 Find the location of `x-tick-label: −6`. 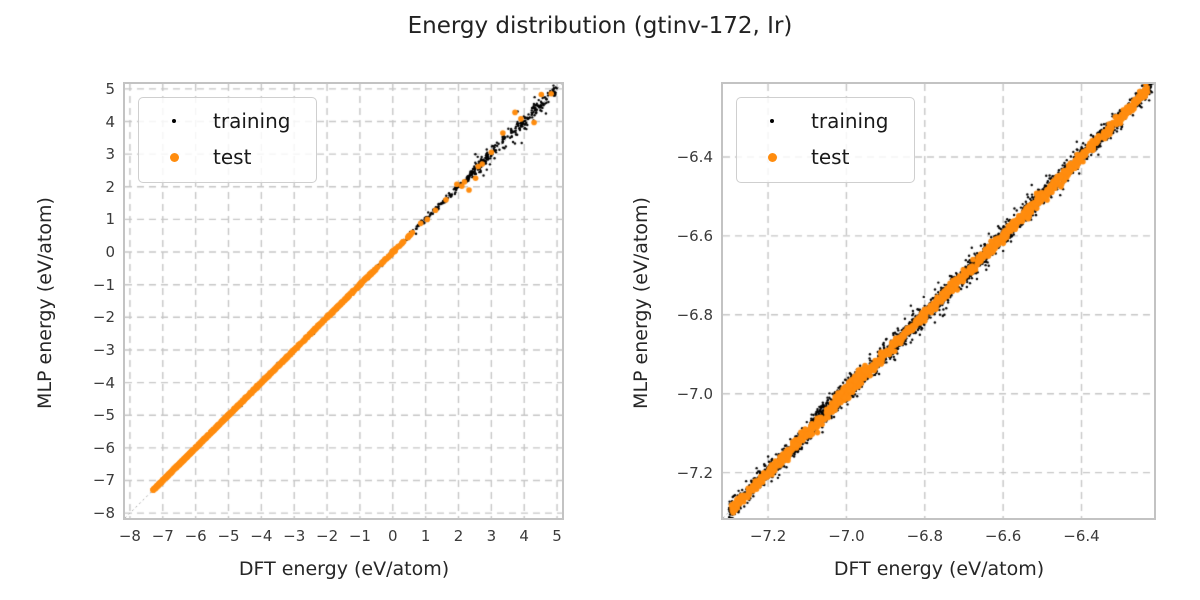

x-tick-label: −6 is located at coordinates (195, 536).